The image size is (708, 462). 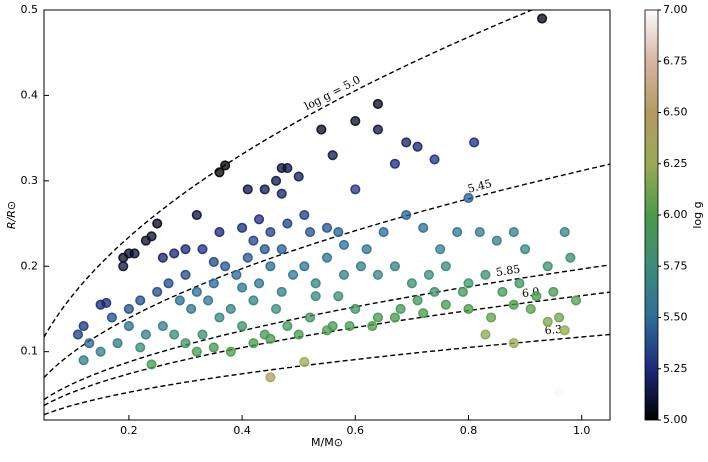 I want to click on x-tick-label: 0.4, so click(x=242, y=430).